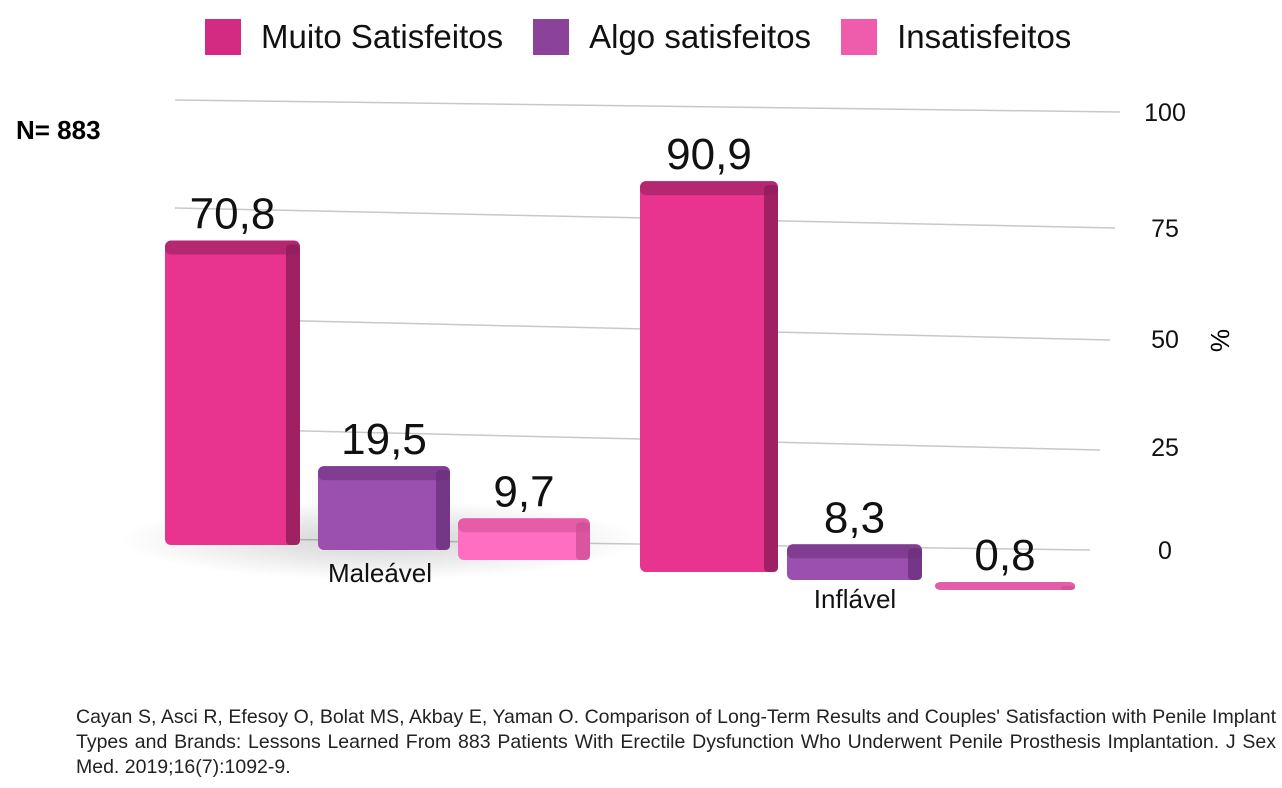 The width and height of the screenshot is (1282, 788). I want to click on y-tick-label: 75, so click(1165, 229).